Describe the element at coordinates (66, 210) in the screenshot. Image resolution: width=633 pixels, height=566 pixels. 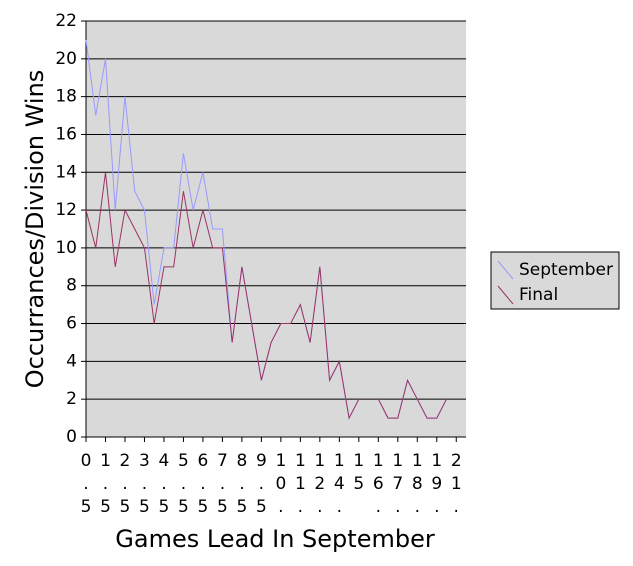
I see `y-tick-label: 12` at that location.